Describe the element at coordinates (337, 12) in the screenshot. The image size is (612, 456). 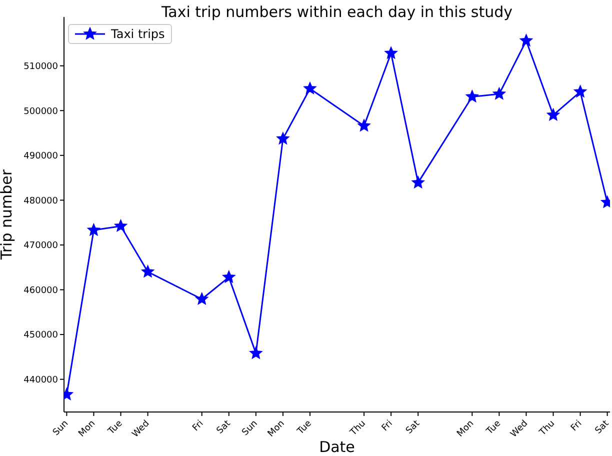
I see `chart-title: Taxi trip numbers within each day in this study` at that location.